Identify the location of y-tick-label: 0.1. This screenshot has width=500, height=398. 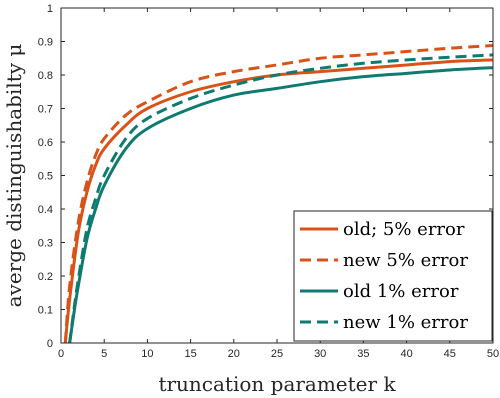
(45, 311).